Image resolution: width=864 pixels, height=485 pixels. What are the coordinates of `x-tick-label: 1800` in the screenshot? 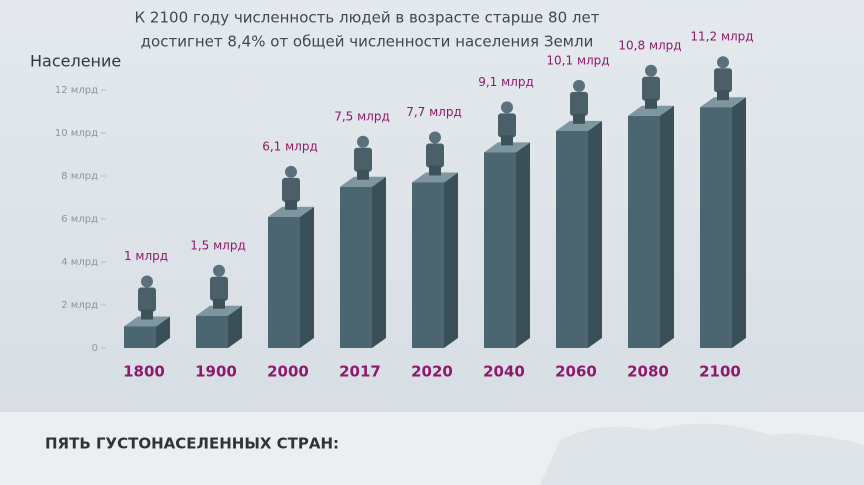 It's located at (144, 372).